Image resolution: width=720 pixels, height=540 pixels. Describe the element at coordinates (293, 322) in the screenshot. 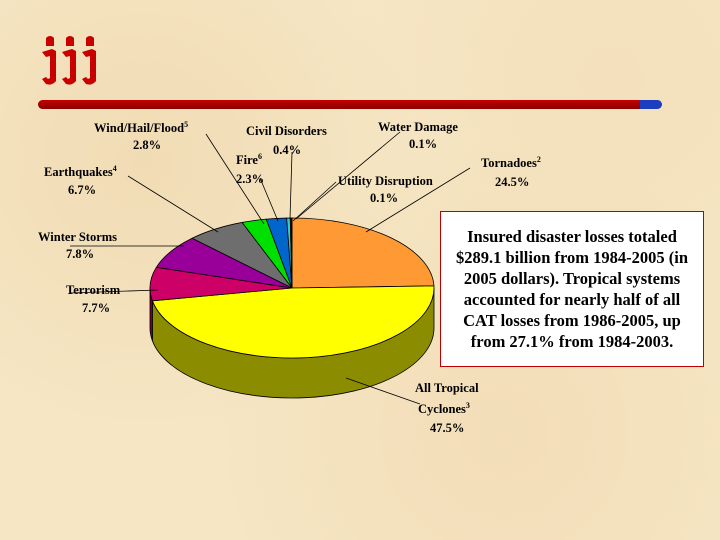

I see `pie-slice-all-tropical-cyclones` at that location.